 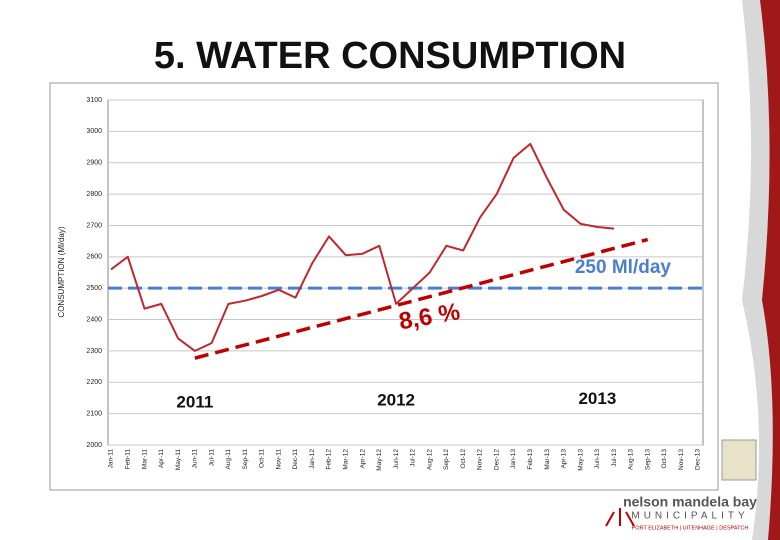 What do you see at coordinates (513, 459) in the screenshot?
I see `x-tick-label: Jan-13` at bounding box center [513, 459].